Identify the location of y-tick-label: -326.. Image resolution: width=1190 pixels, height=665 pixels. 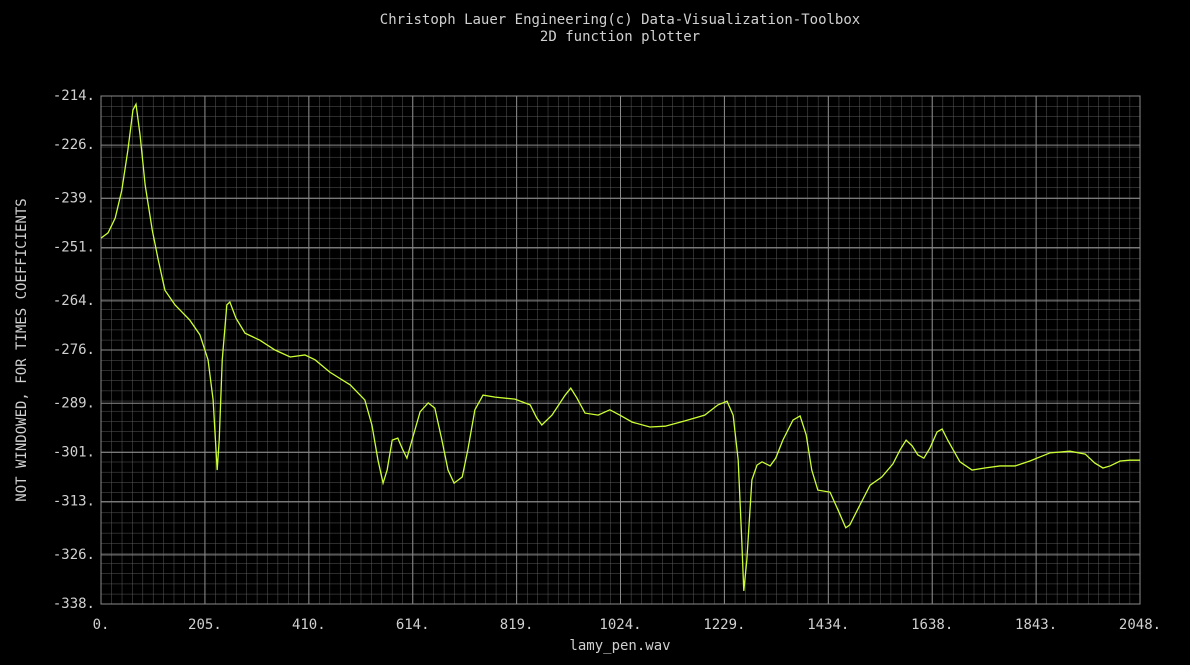
(74, 555).